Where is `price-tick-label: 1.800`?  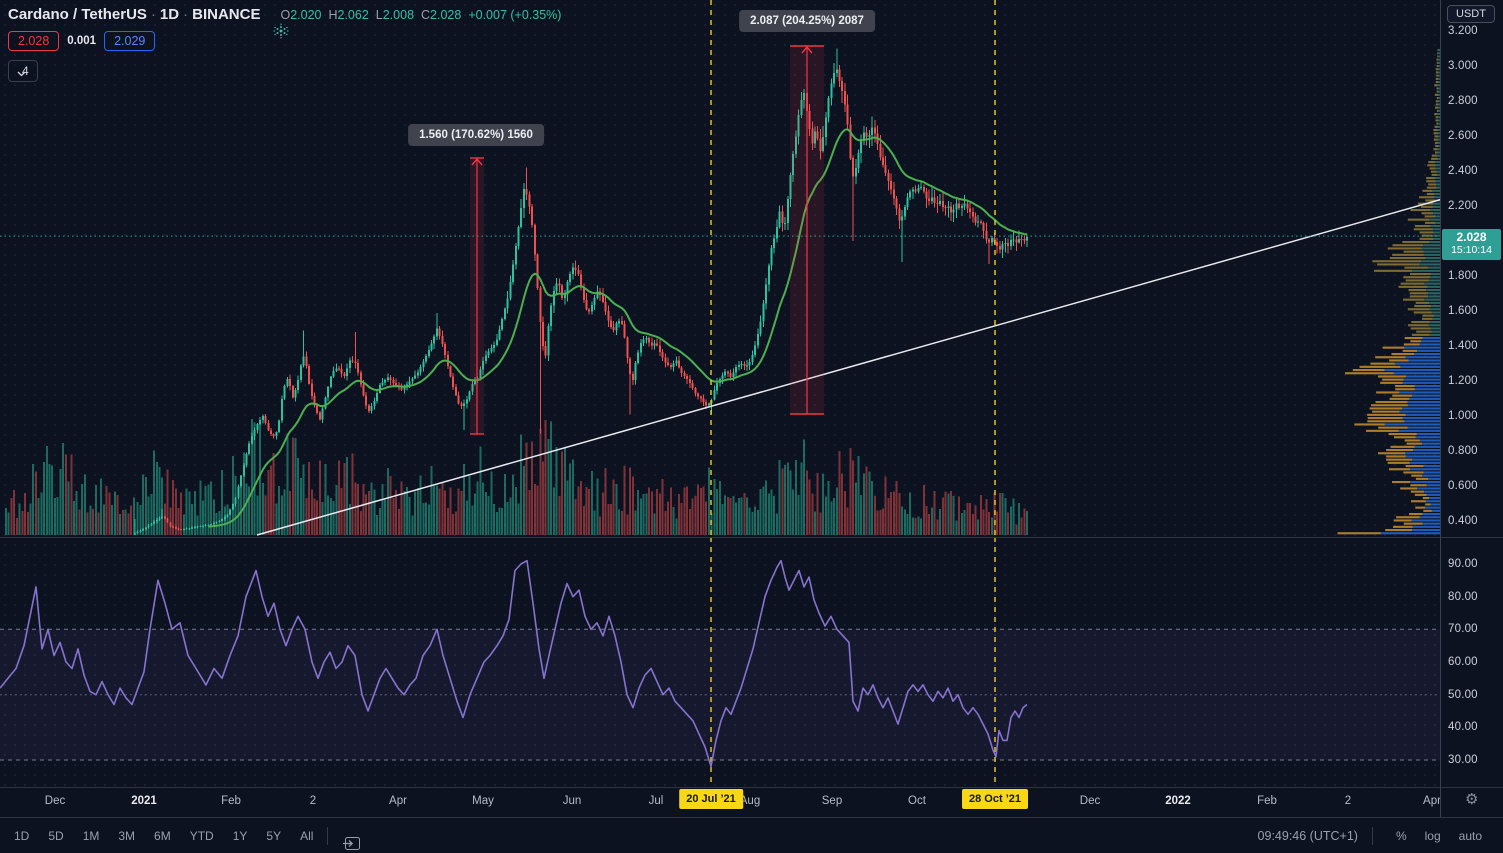
price-tick-label: 1.800 is located at coordinates (1463, 276).